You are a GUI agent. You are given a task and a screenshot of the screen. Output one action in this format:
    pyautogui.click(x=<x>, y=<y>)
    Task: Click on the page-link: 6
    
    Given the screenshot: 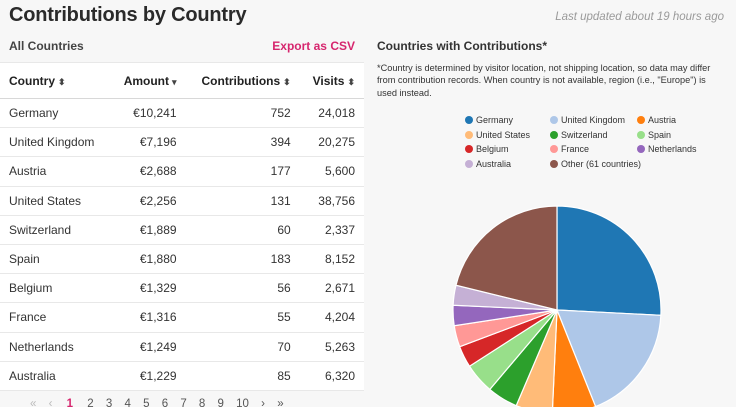 What is the action you would take?
    pyautogui.click(x=165, y=402)
    